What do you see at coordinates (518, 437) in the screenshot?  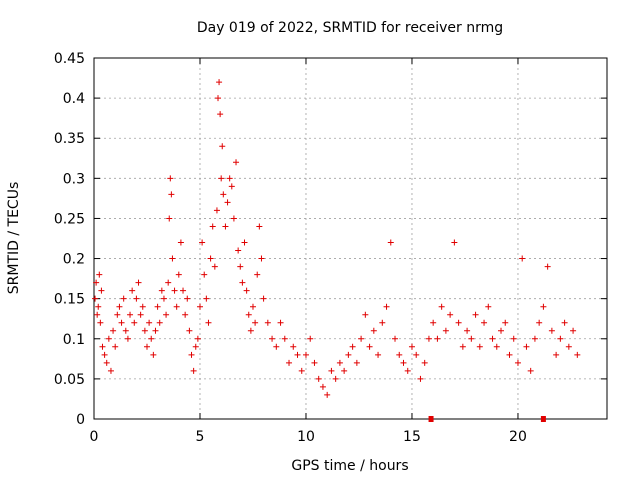 I see `x-tick-label: 20` at bounding box center [518, 437].